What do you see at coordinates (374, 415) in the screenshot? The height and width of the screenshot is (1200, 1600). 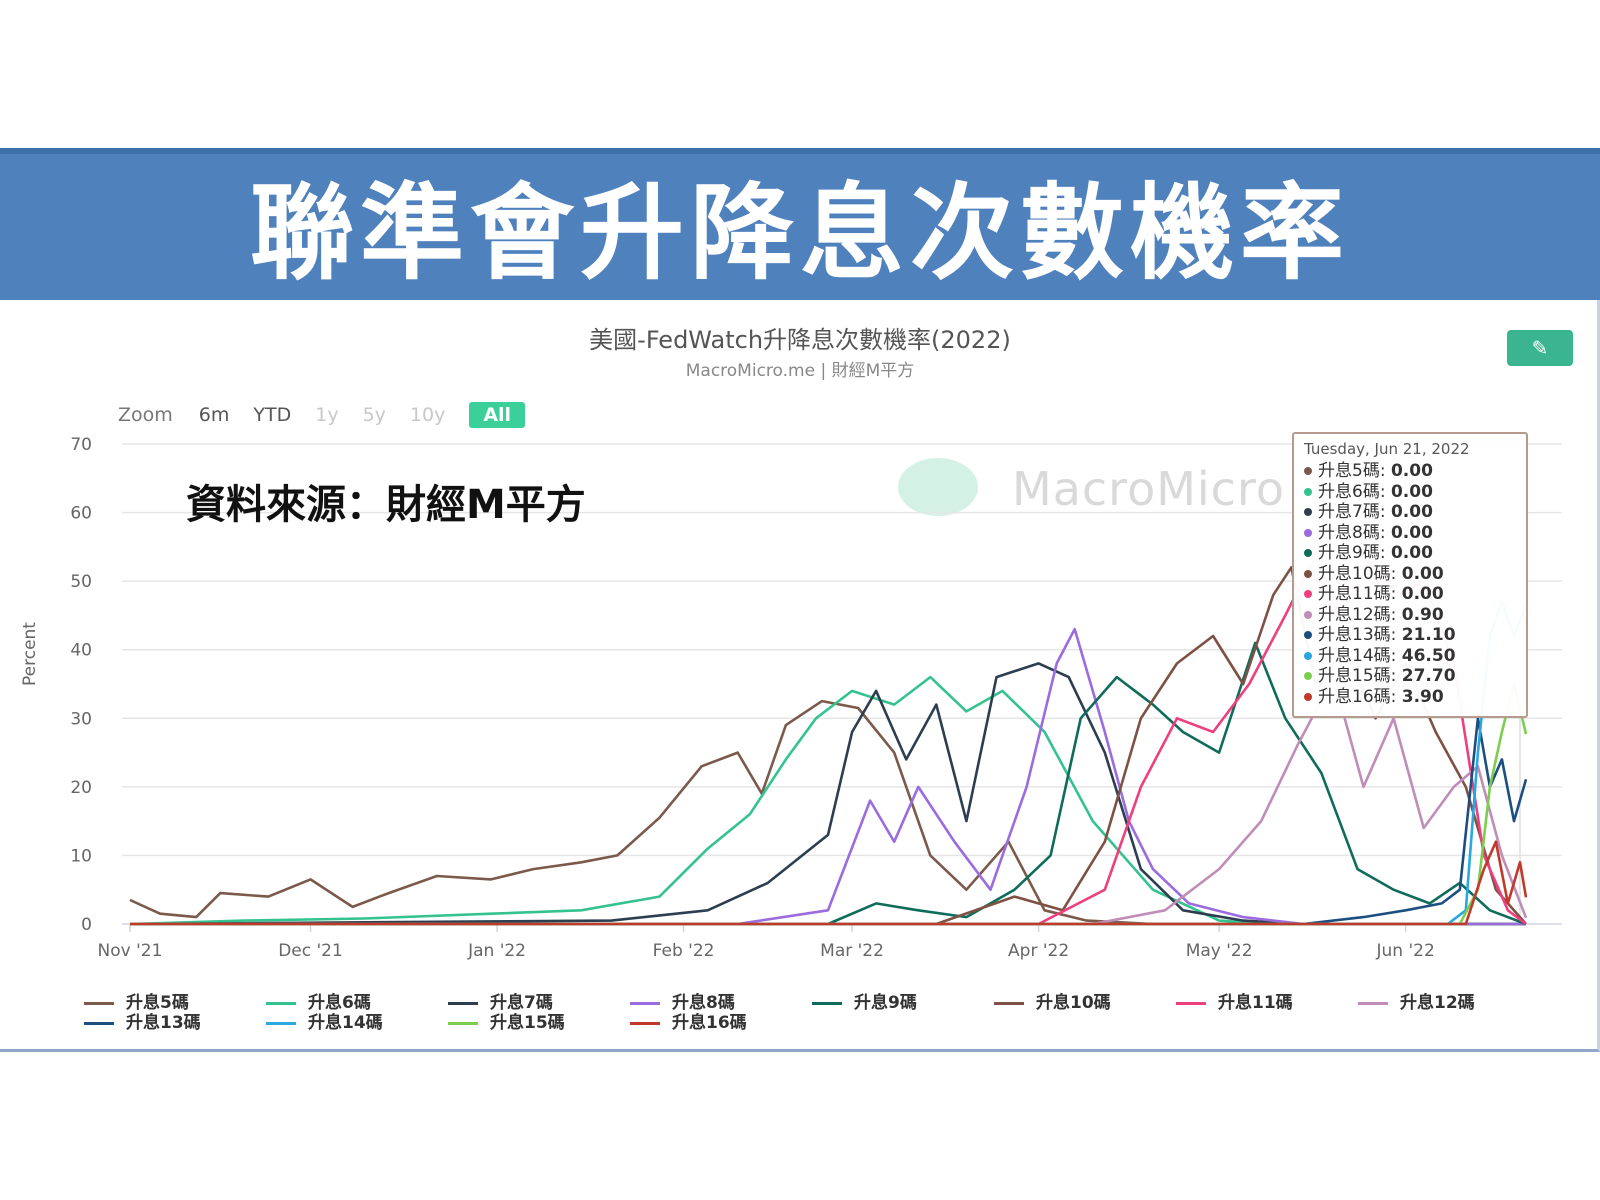 I see `zoom-5y-button: 5y` at bounding box center [374, 415].